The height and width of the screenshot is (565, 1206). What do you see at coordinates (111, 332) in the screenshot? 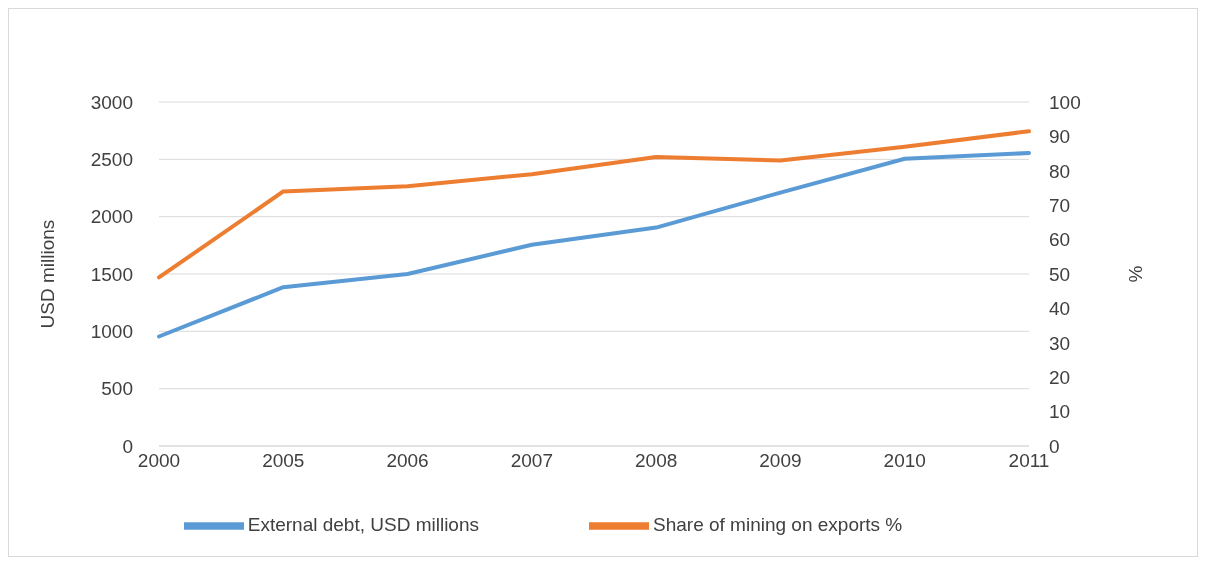
I see `y-tick-label: 1000` at bounding box center [111, 332].